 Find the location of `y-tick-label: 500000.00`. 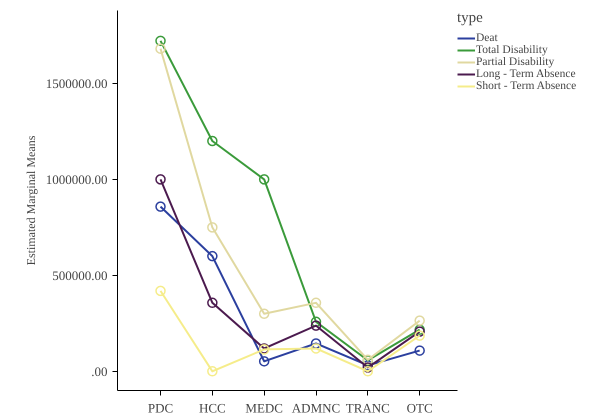

y-tick-label: 500000.00 is located at coordinates (80, 275).